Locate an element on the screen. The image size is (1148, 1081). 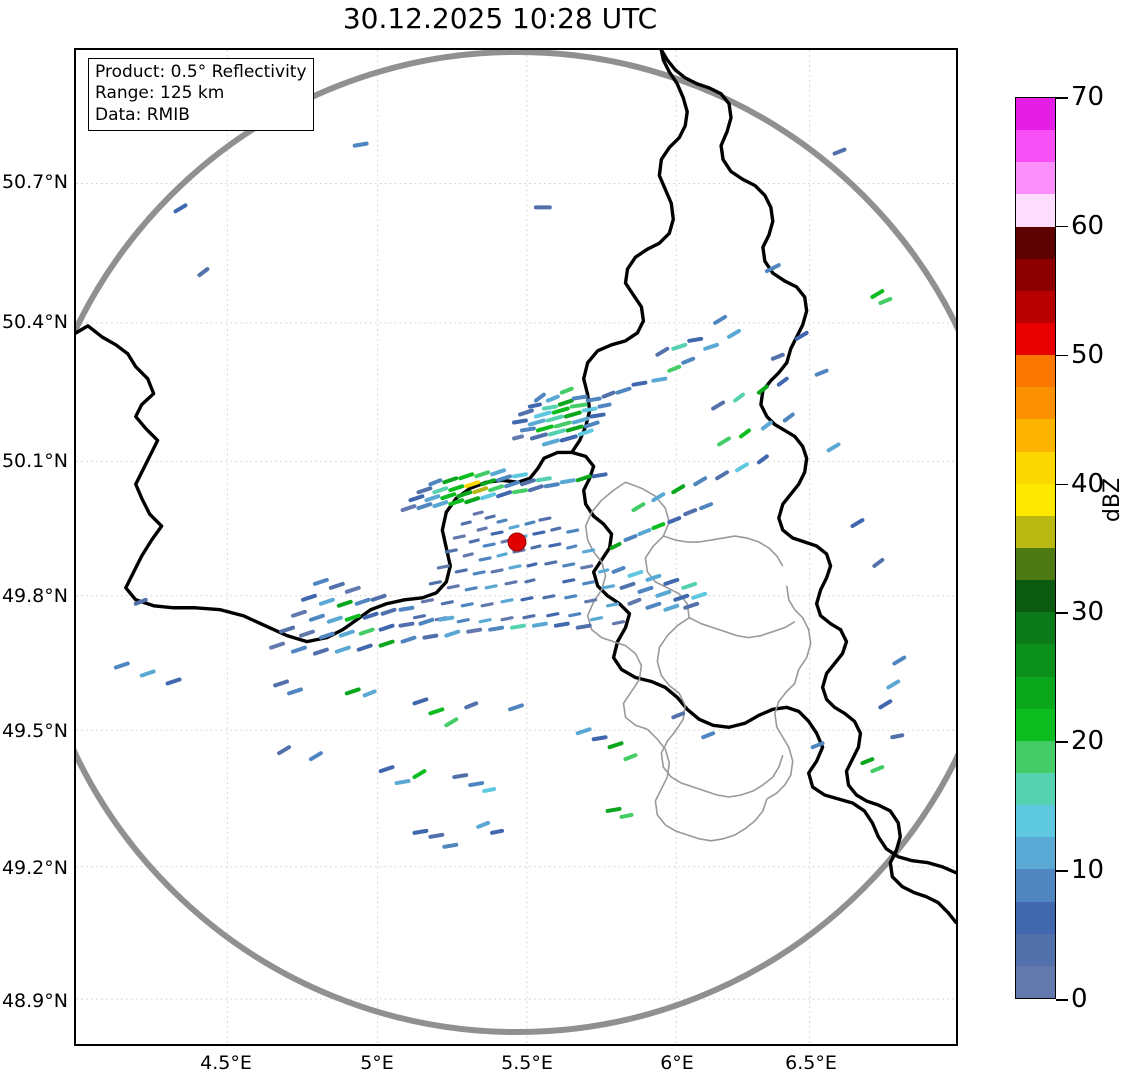
lat-tick-label: 49.8°N is located at coordinates (34, 596).